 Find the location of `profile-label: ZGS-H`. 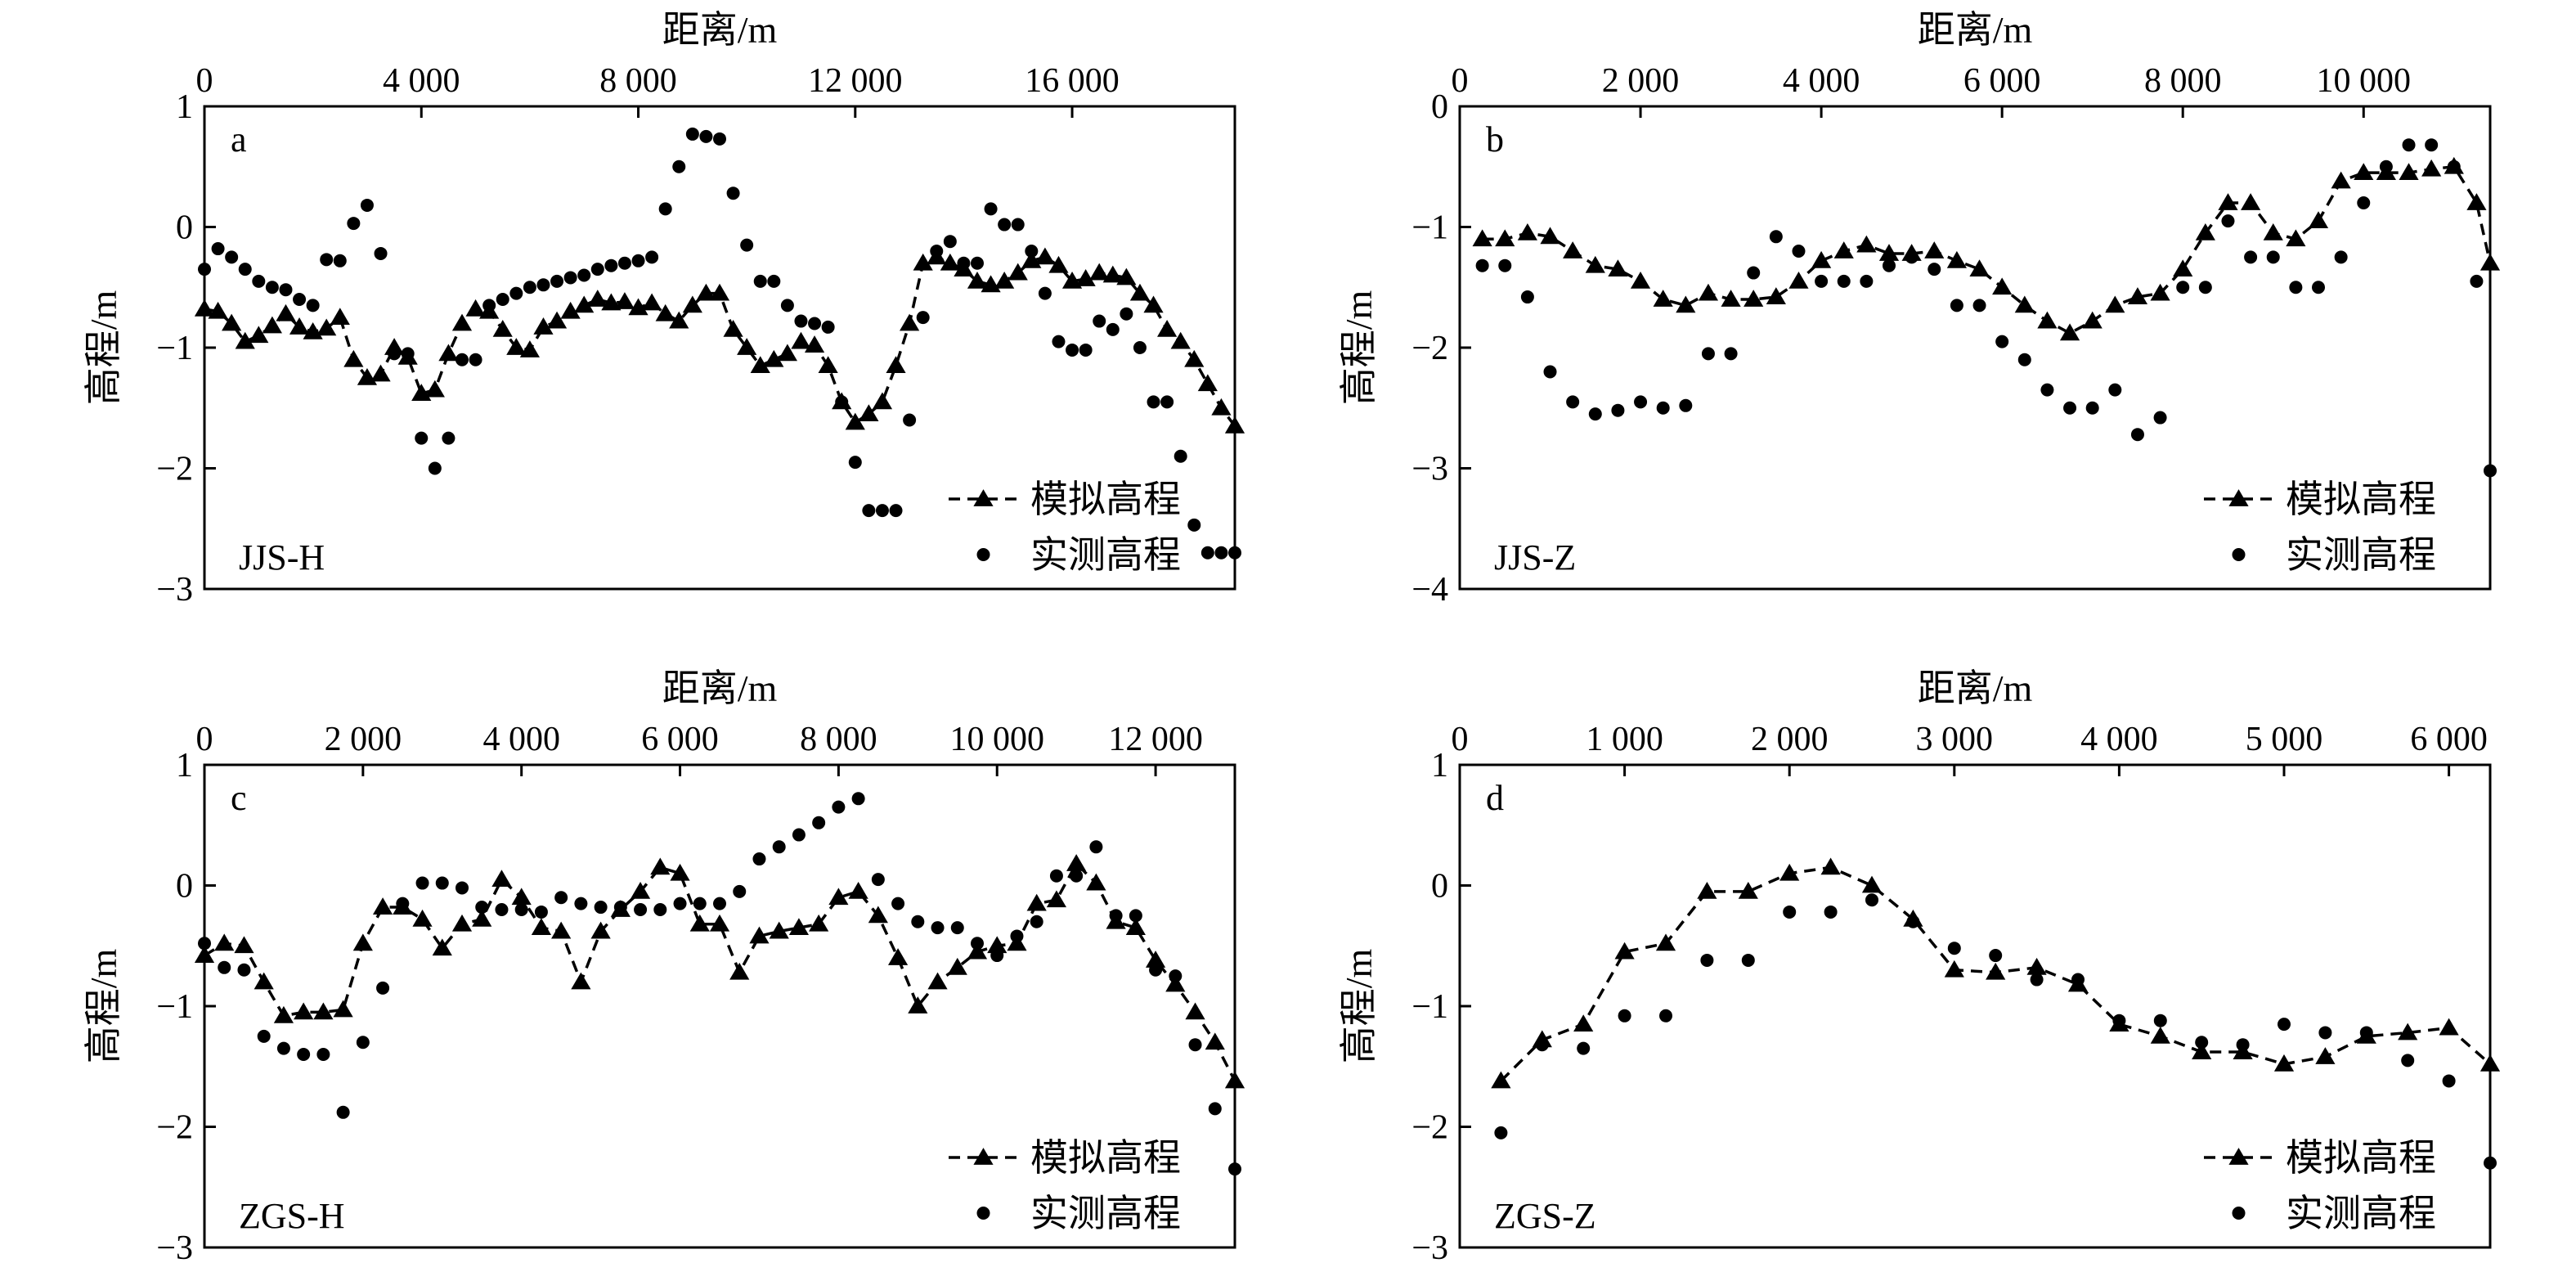

profile-label: ZGS-H is located at coordinates (292, 1216).